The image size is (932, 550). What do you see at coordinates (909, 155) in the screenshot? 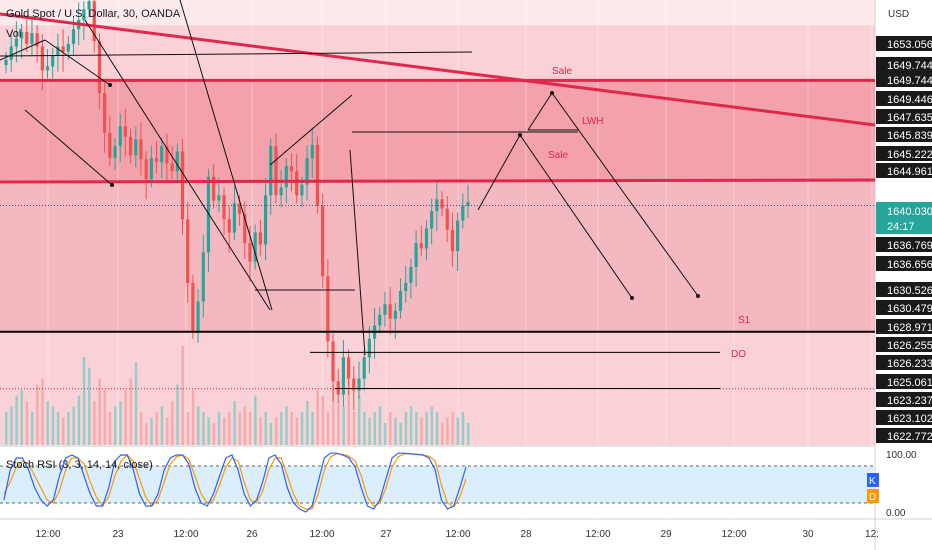
I see `price-label: 1645.222` at bounding box center [909, 155].